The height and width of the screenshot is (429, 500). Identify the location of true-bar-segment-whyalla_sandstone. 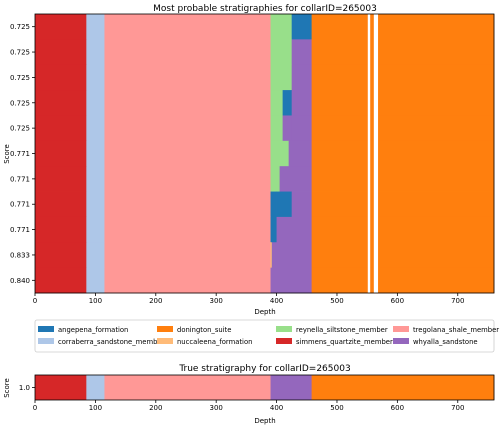
(291, 387).